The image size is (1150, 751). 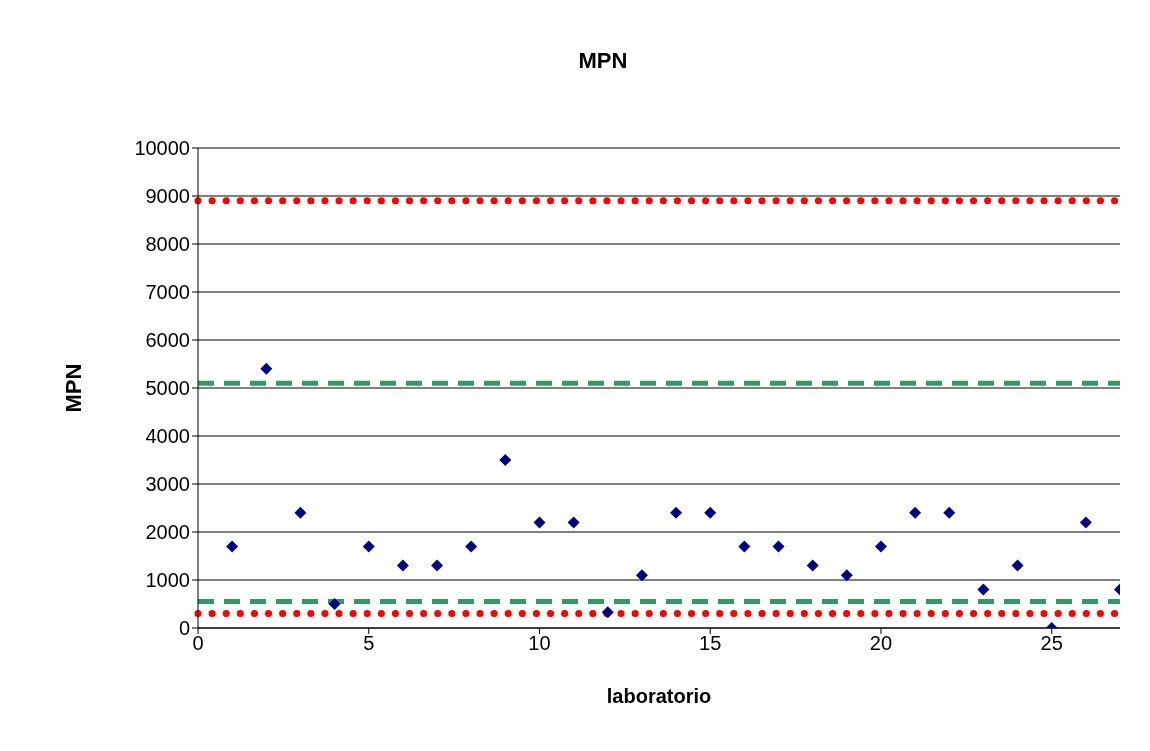 I want to click on y-tick-label: 2000, so click(x=167, y=532).